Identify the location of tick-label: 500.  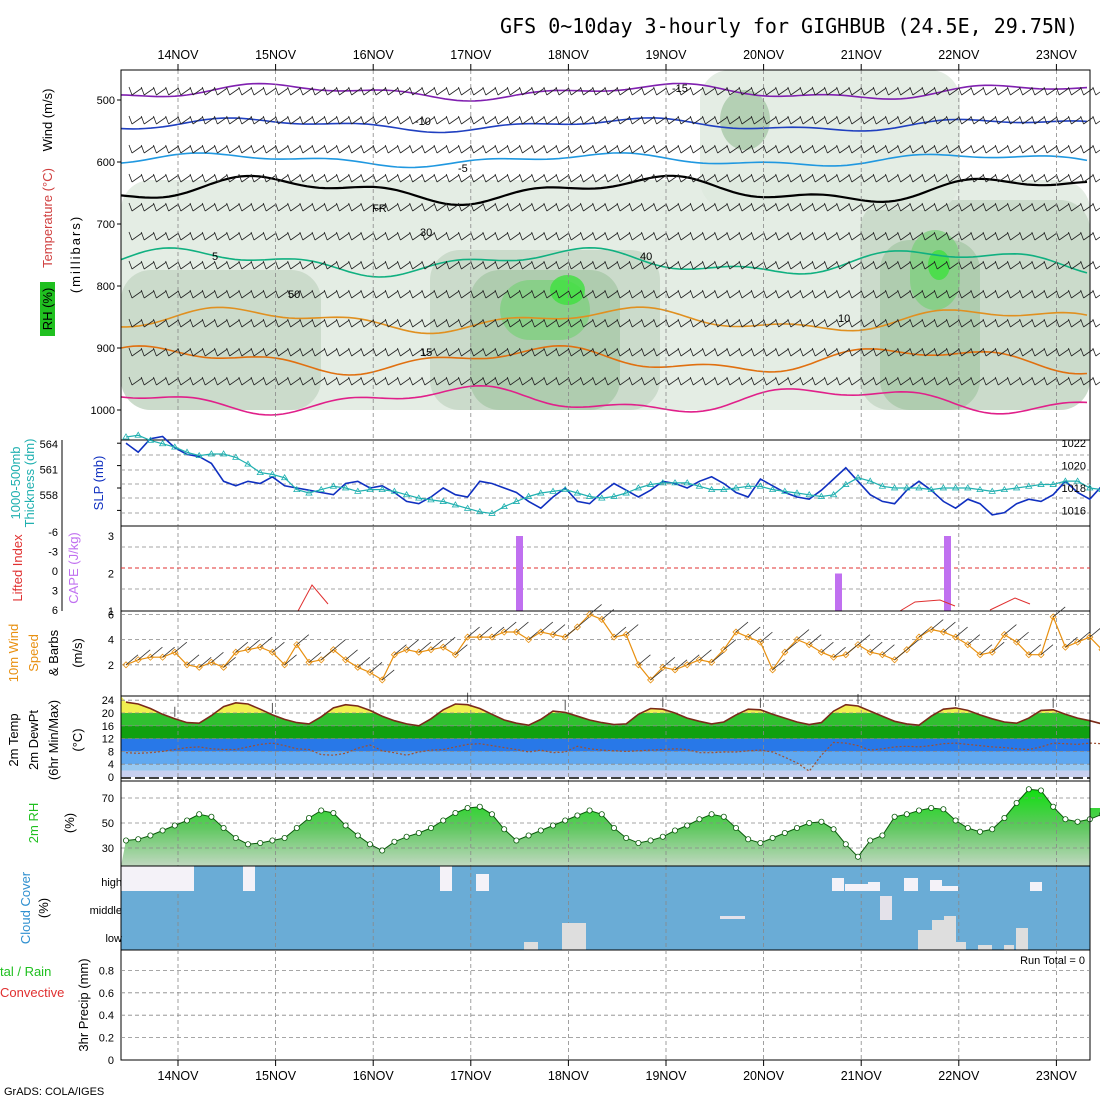
(106, 101).